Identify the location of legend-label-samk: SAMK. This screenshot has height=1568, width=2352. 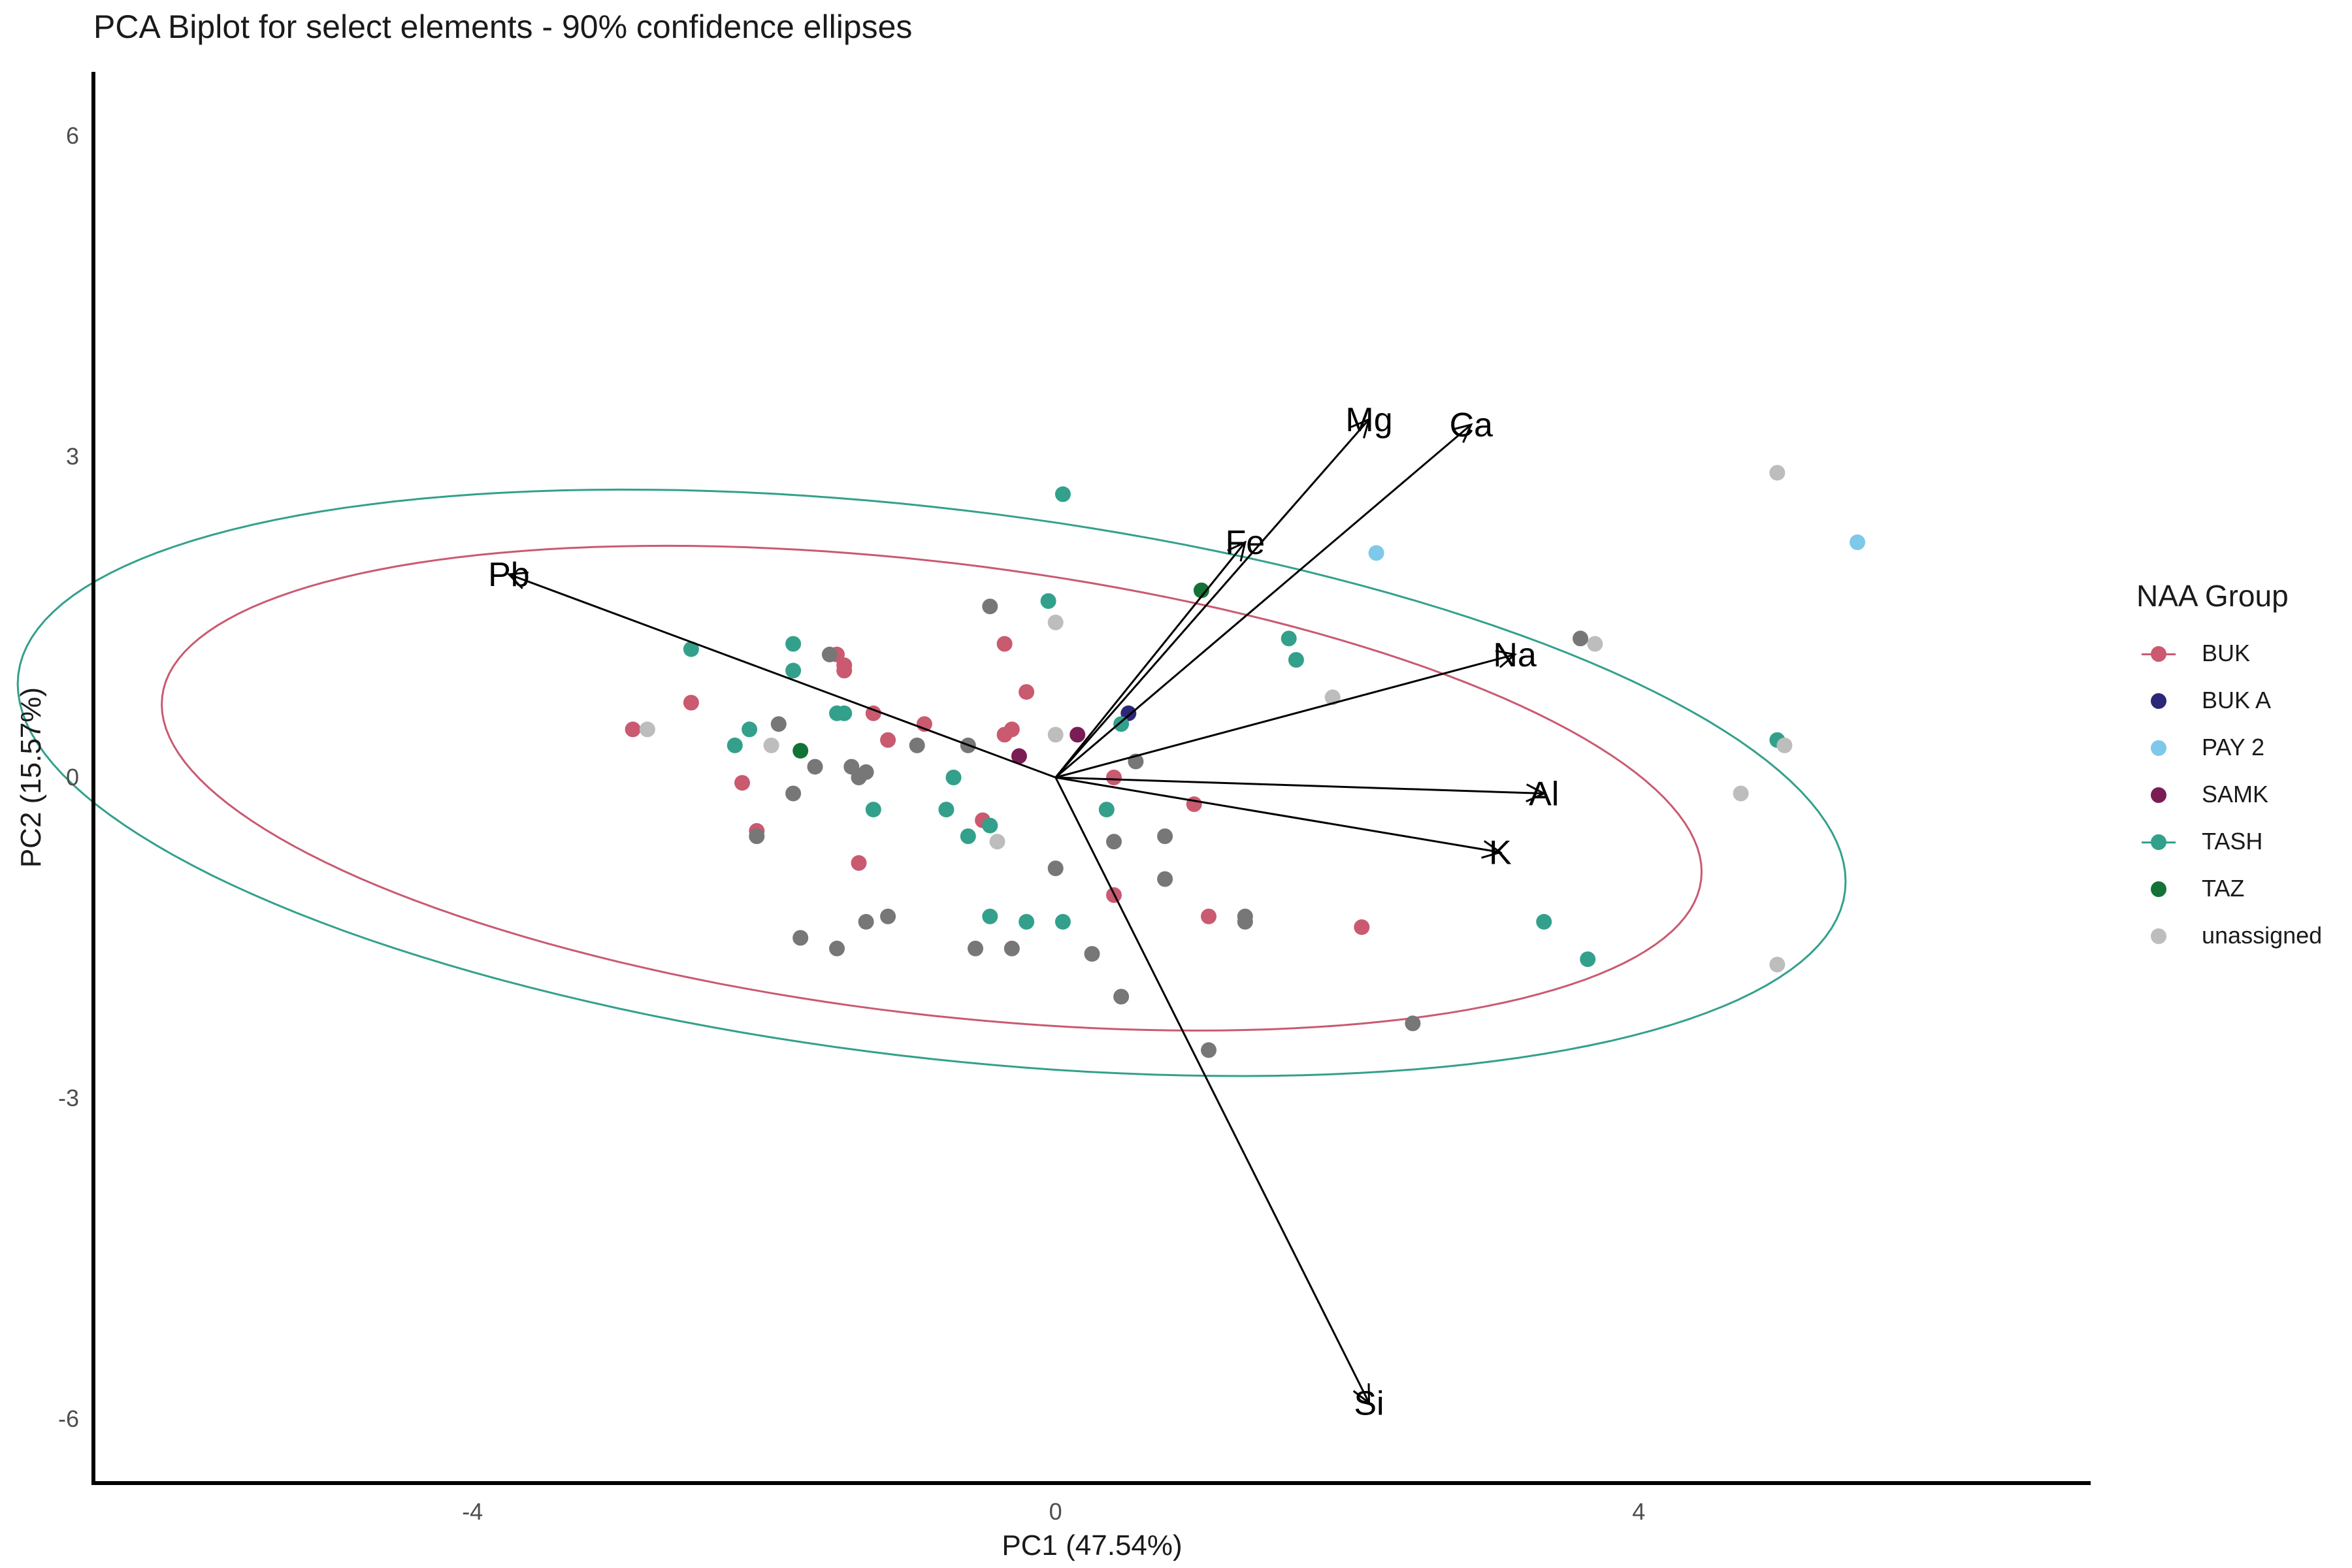
(2235, 794).